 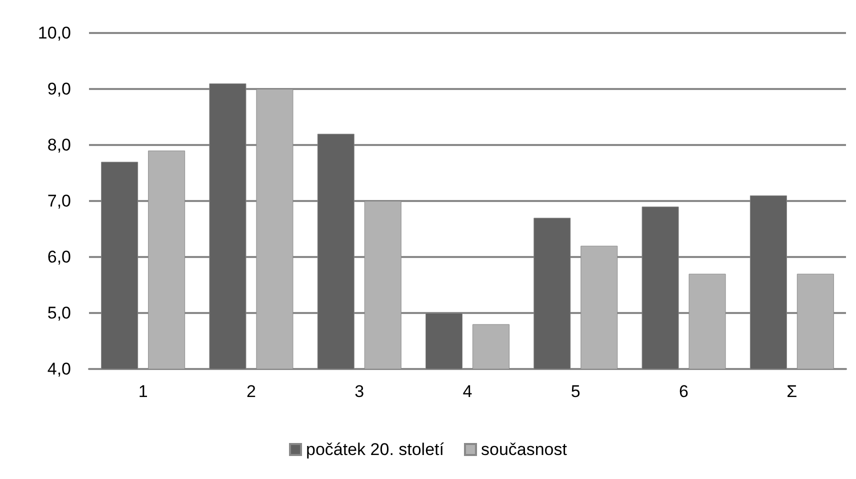 I want to click on y-tick-label: 9,0, so click(x=59, y=89).